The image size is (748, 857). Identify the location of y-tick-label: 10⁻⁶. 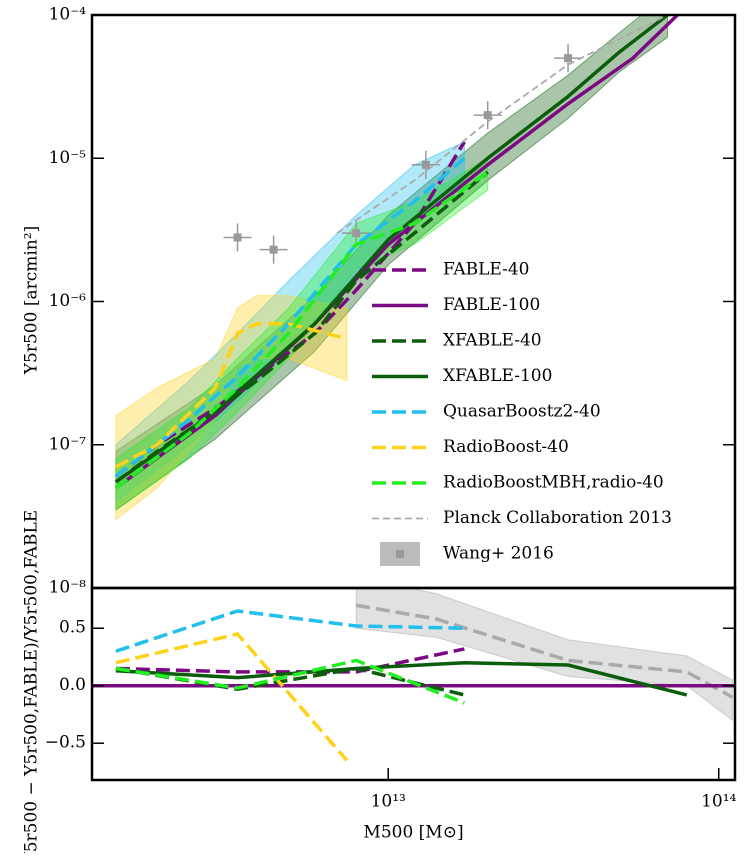
(68, 301).